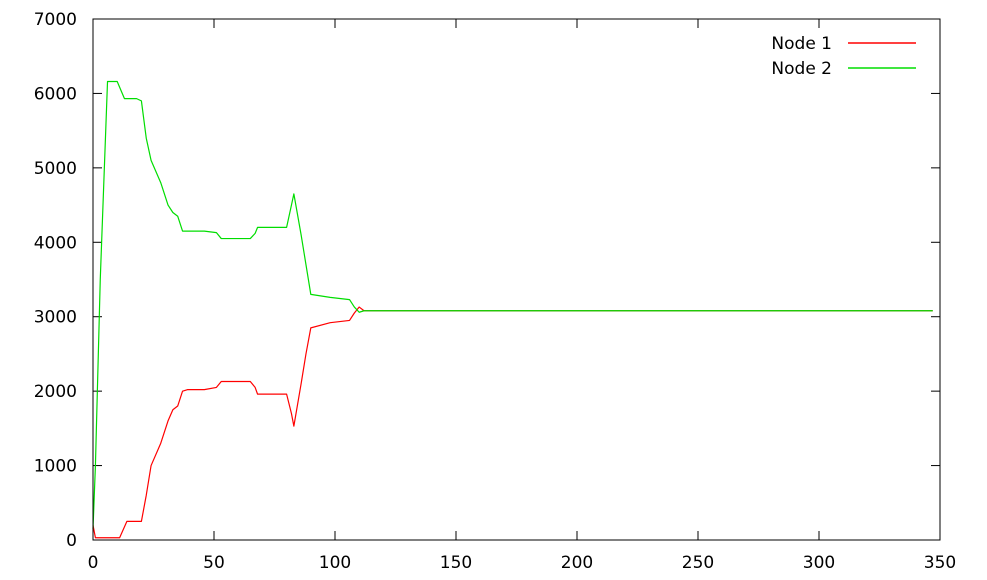 The height and width of the screenshot is (580, 987). What do you see at coordinates (819, 563) in the screenshot?
I see `x-tick-label: 300` at bounding box center [819, 563].